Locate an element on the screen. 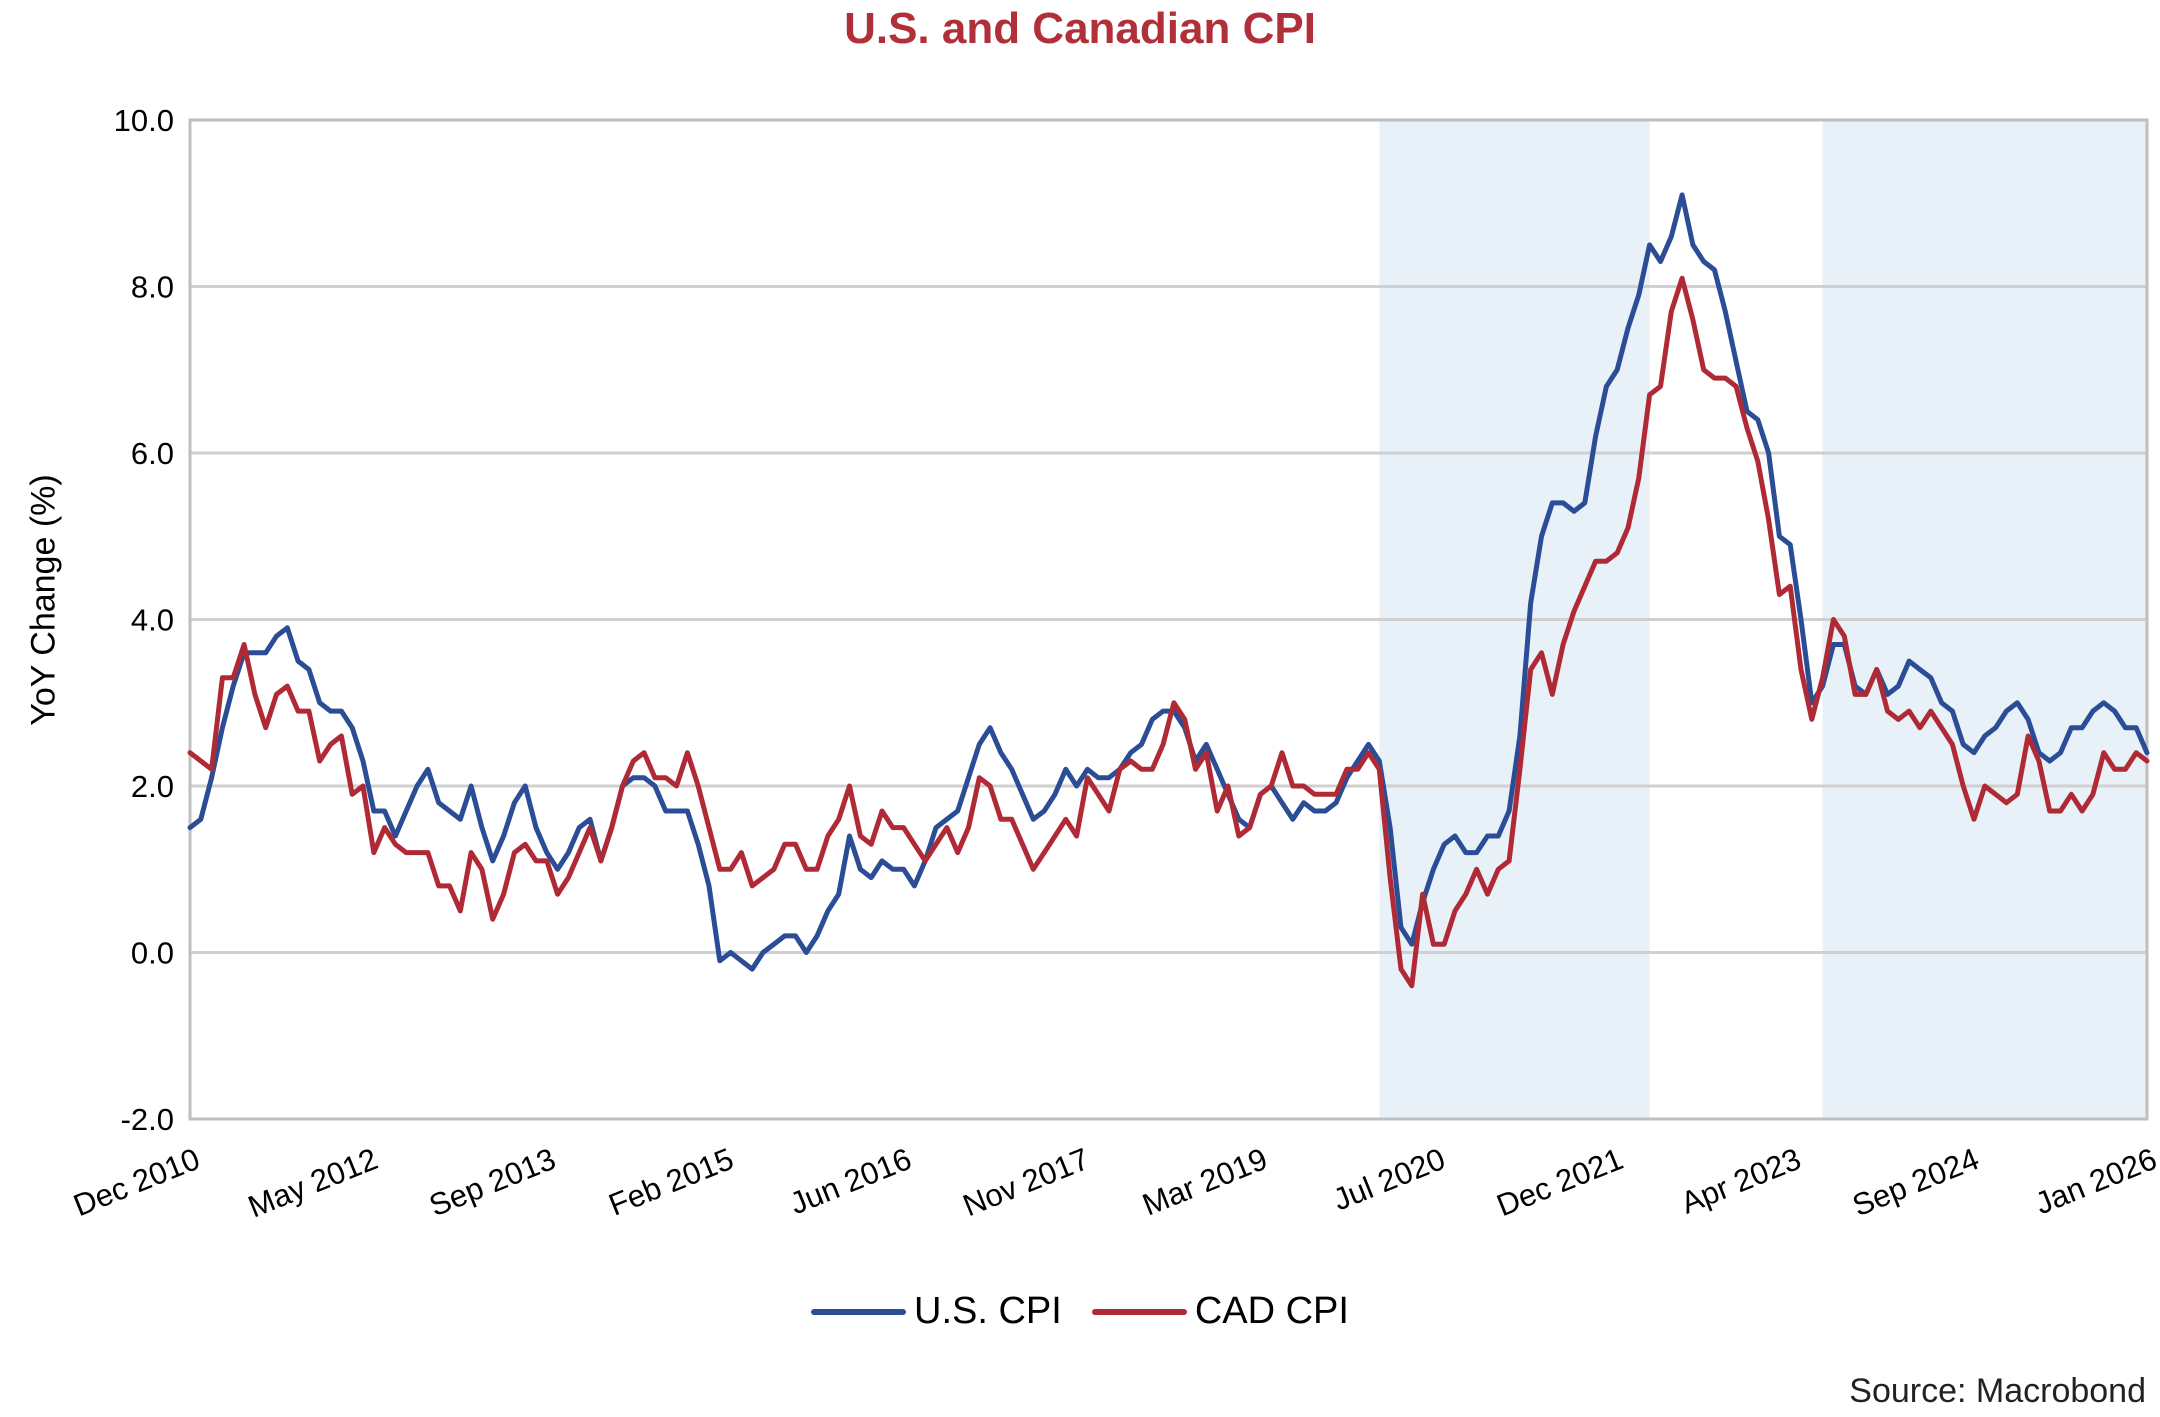 The image size is (2160, 1417). source-note: Source: Macrobond is located at coordinates (1997, 1391).